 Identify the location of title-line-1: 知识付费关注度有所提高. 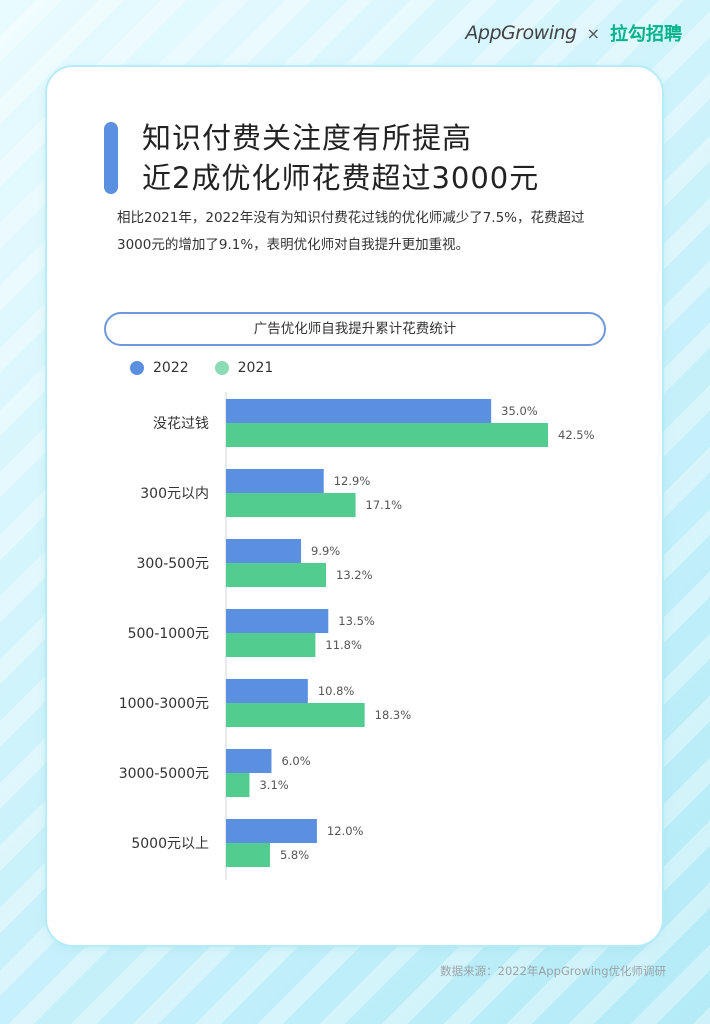
(307, 138).